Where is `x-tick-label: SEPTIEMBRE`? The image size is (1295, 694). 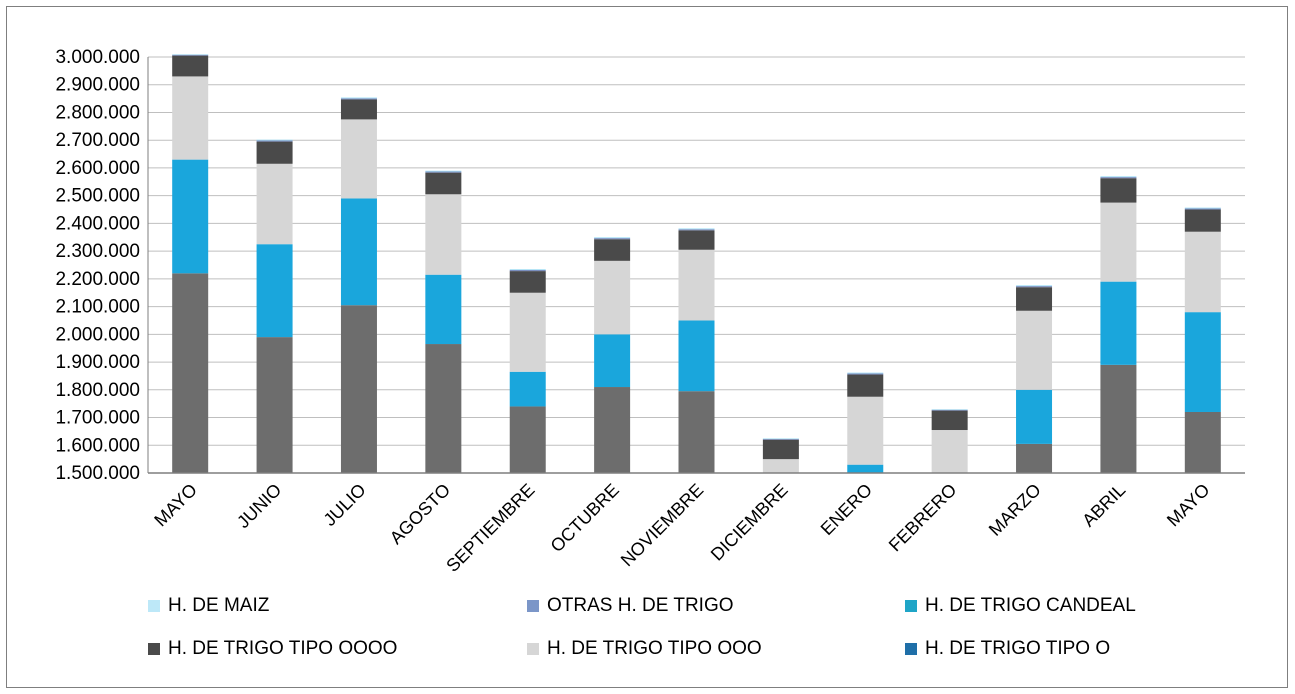 x-tick-label: SEPTIEMBRE is located at coordinates (490, 528).